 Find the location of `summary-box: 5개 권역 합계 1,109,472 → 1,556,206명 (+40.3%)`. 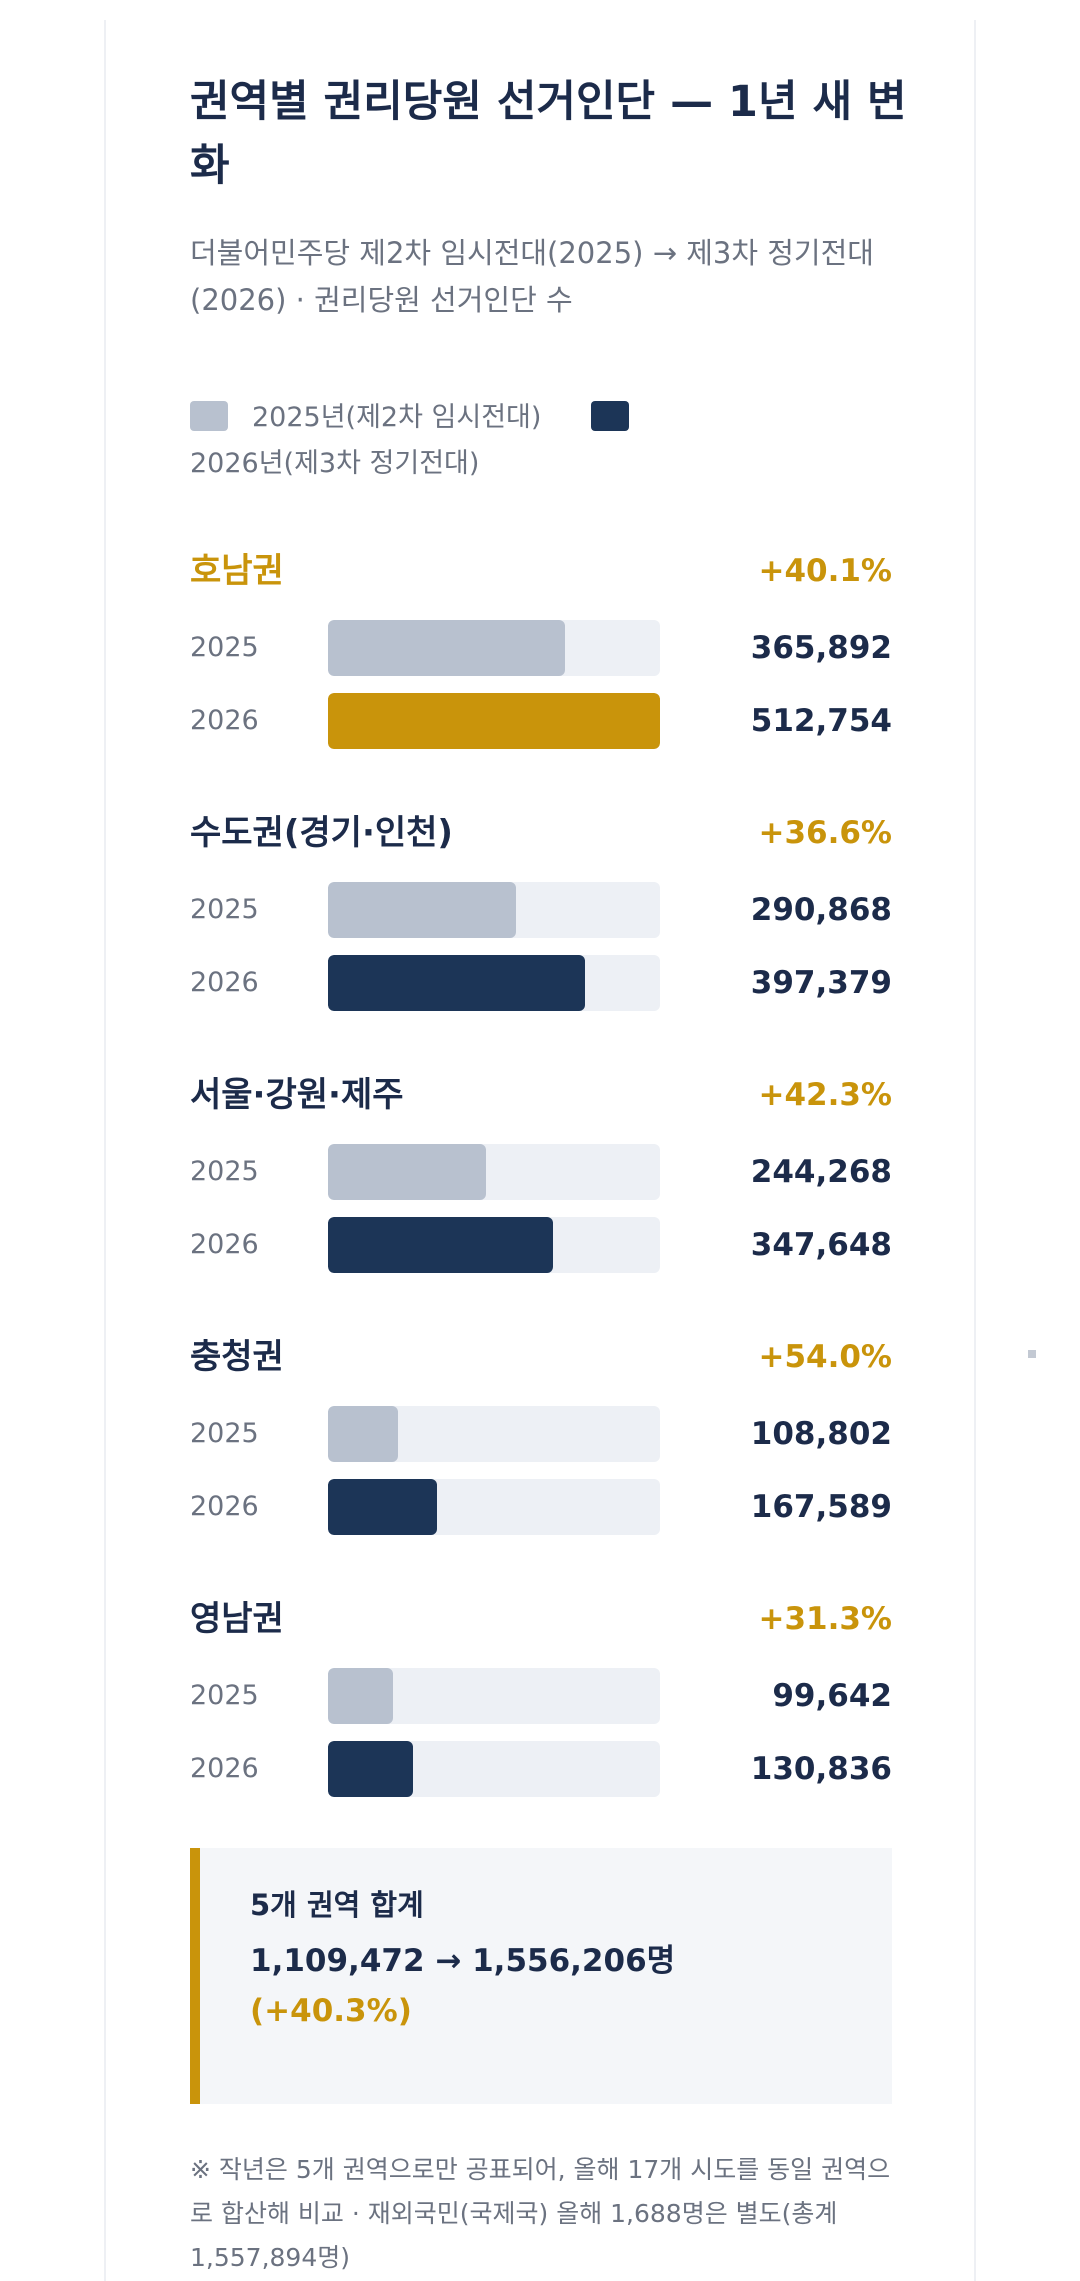

summary-box: 5개 권역 합계 1,109,472 → 1,556,206명 (+40.3%) is located at coordinates (541, 1976).